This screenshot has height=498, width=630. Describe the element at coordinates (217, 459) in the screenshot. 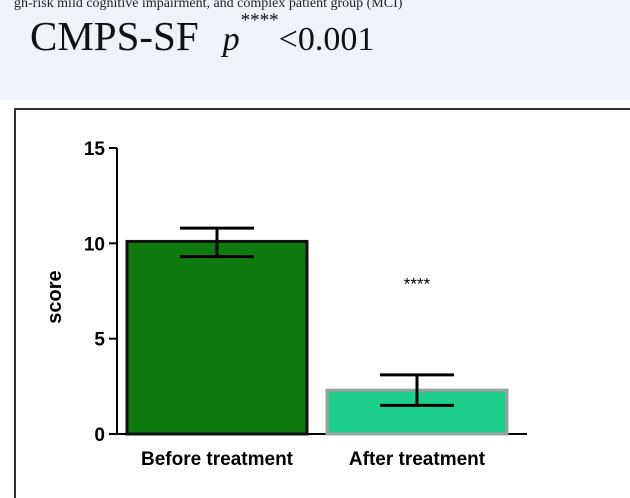

I see `x-tick-label: Before treatment` at that location.